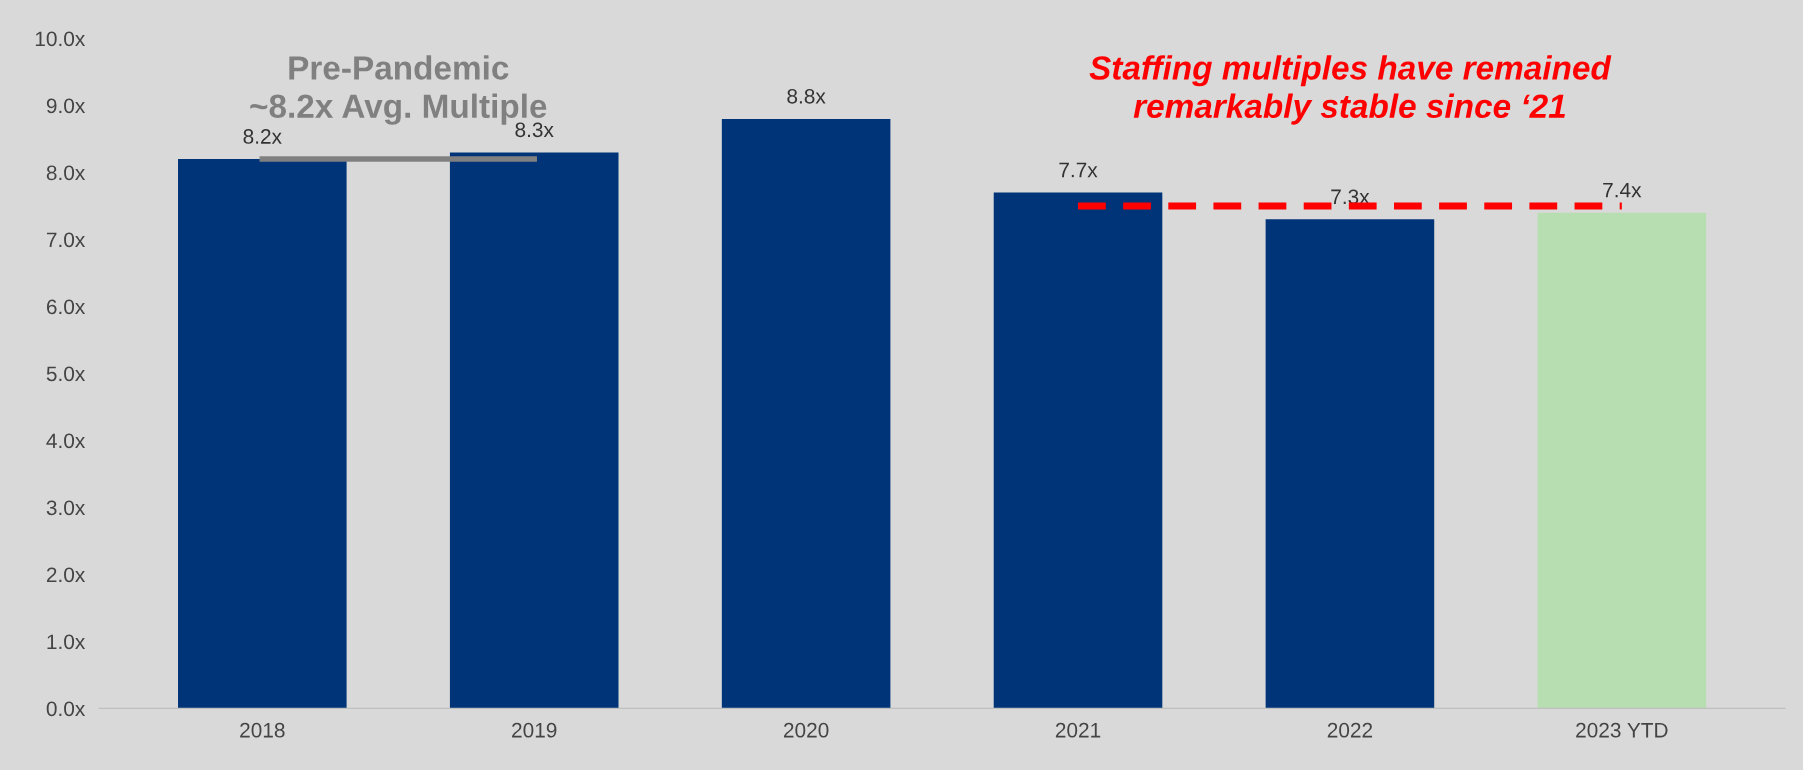 The width and height of the screenshot is (1803, 770). Describe the element at coordinates (1350, 730) in the screenshot. I see `x-tick-label: 2022` at that location.